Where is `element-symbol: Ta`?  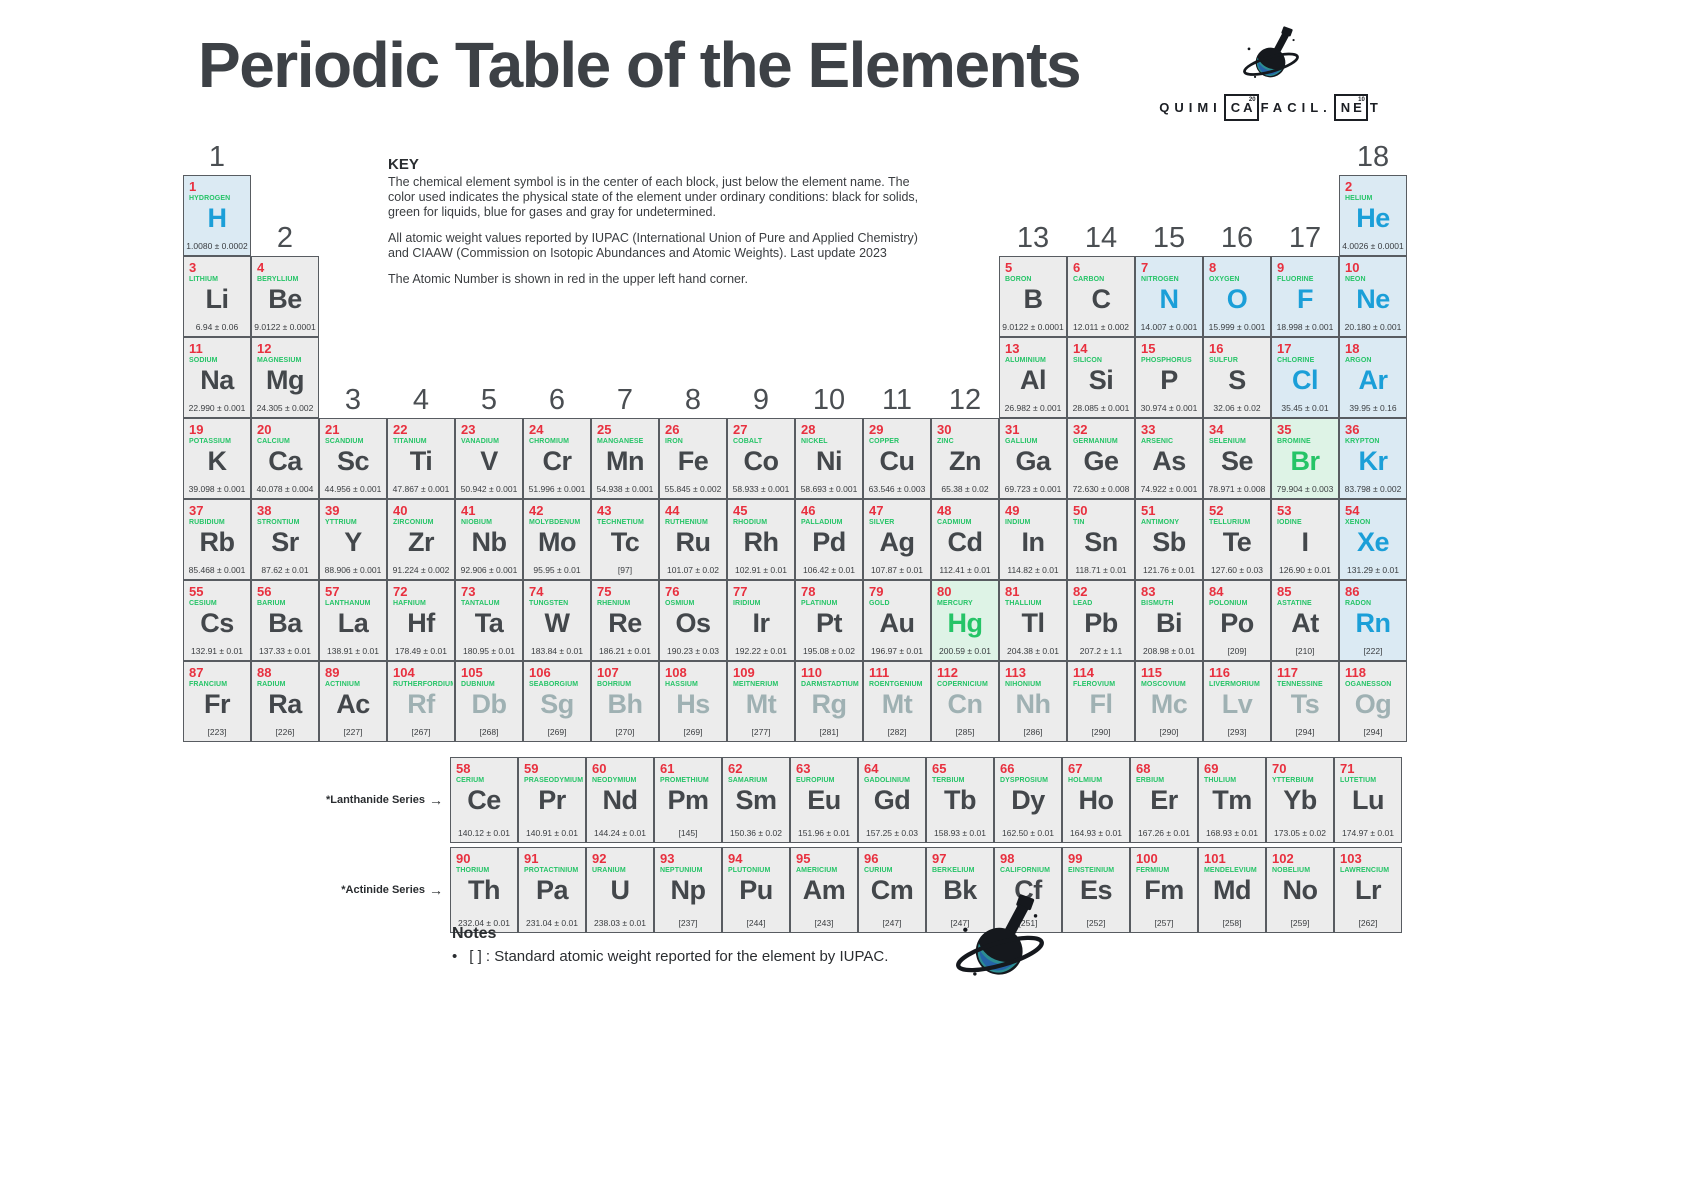 element-symbol: Ta is located at coordinates (489, 623).